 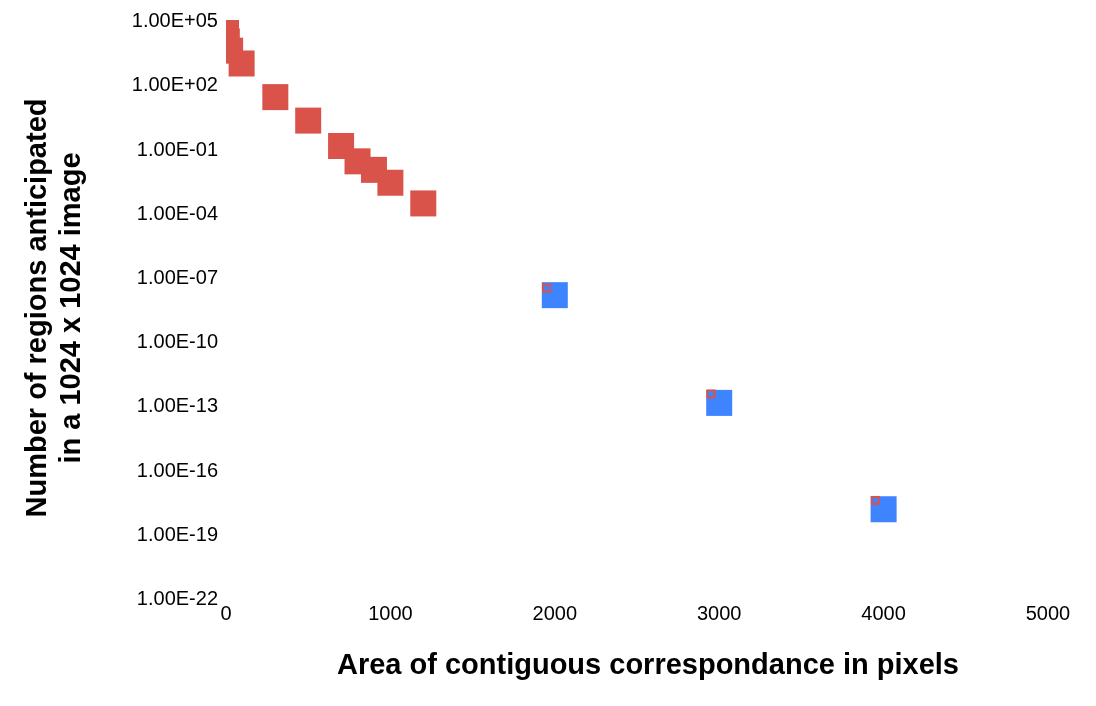 I want to click on y-tick-label: 1.00E-07, so click(x=177, y=276).